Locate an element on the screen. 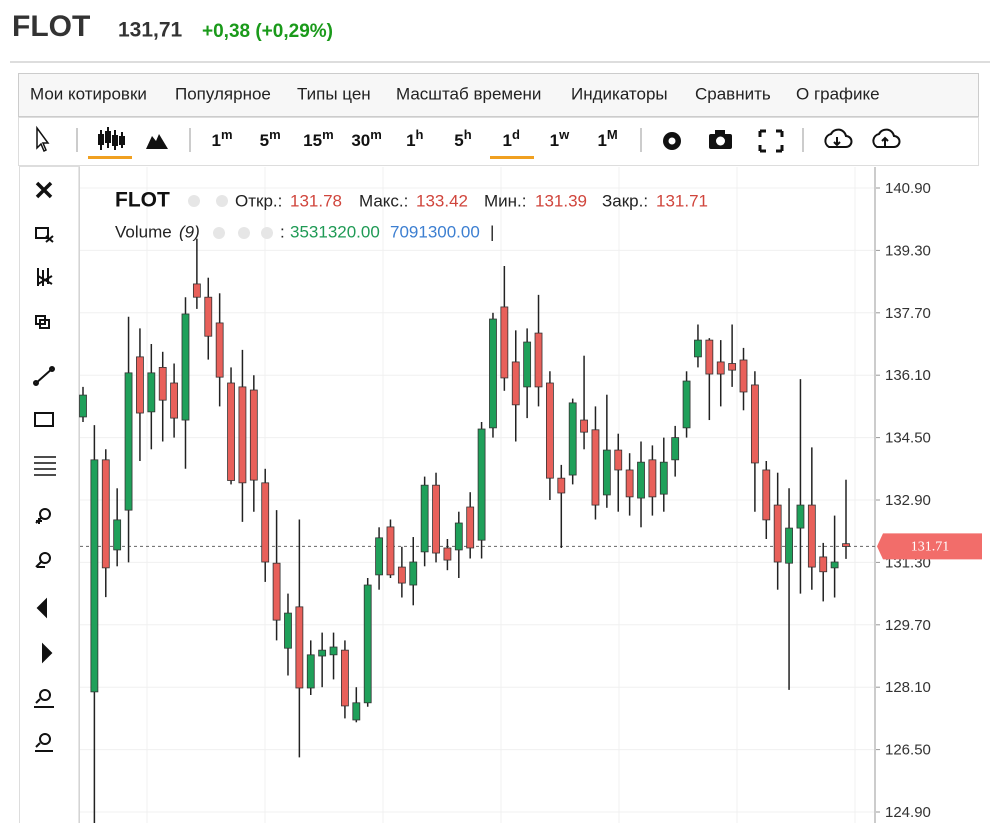 The width and height of the screenshot is (1001, 828). menu-item: Мои котировки is located at coordinates (88, 93).